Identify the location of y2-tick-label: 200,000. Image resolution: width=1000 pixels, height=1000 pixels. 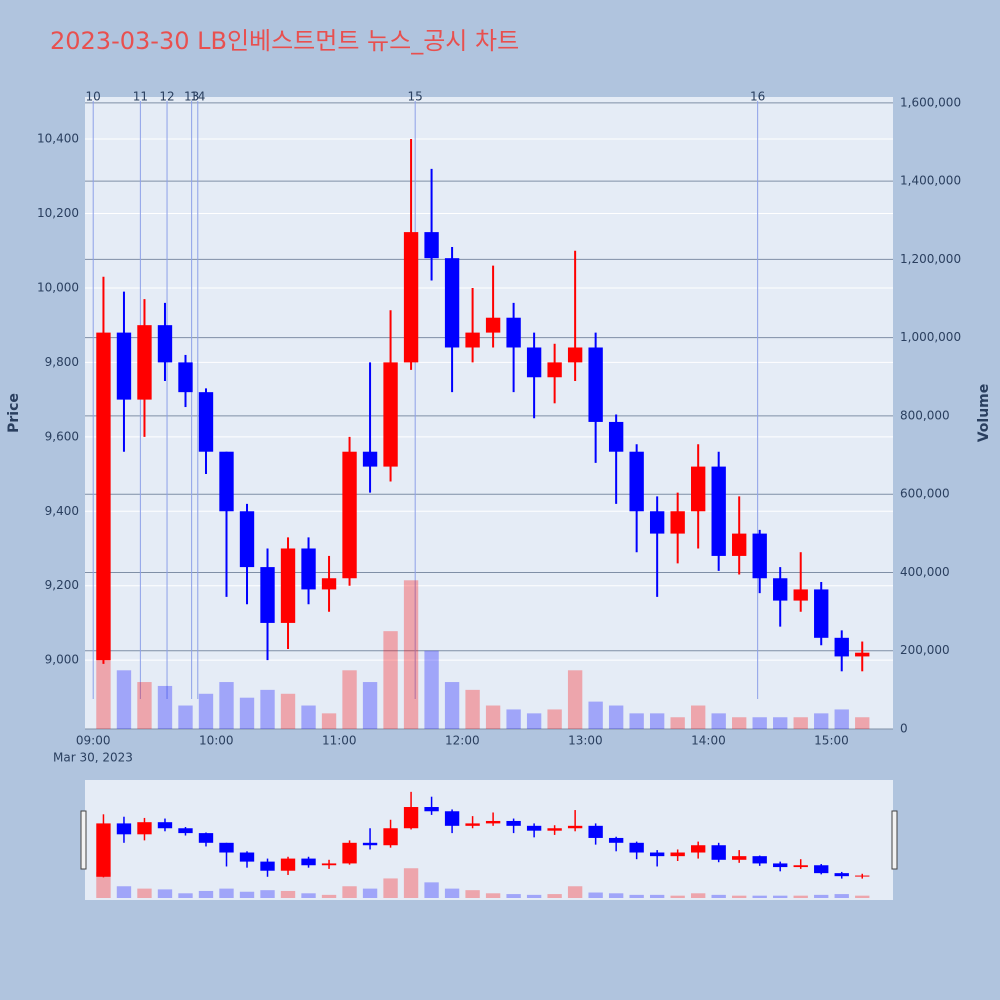
(925, 650).